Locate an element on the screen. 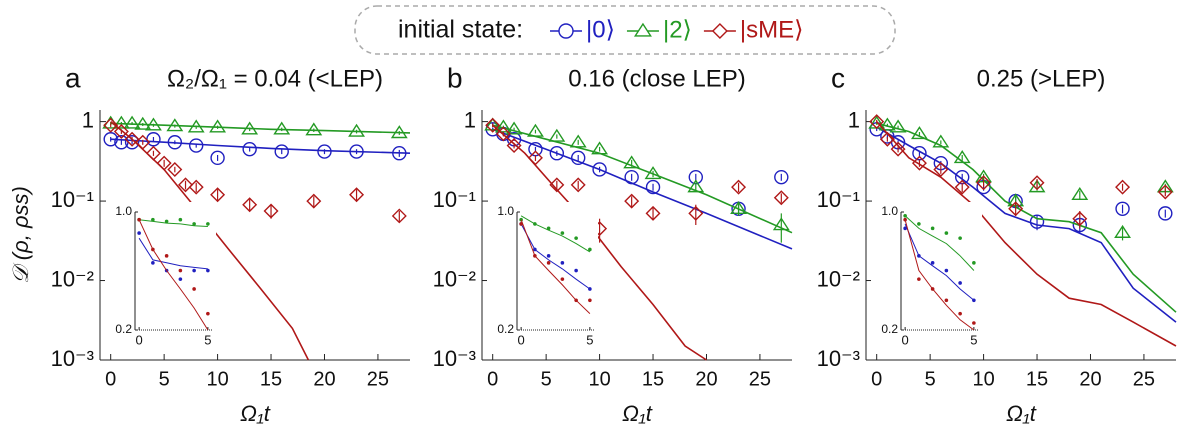 This screenshot has height=439, width=1191. legend-marker is located at coordinates (642, 29).